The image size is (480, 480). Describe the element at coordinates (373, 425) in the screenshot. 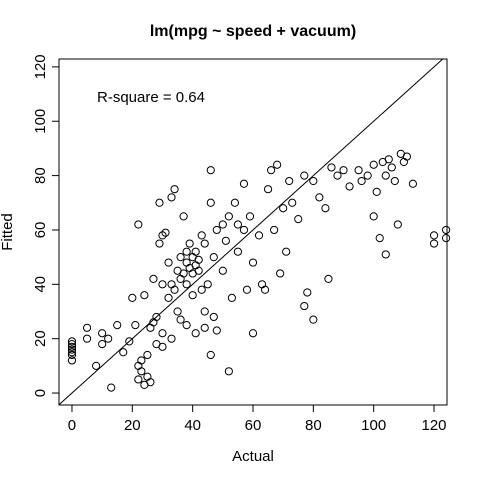

I see `x-tick-label: 100` at that location.